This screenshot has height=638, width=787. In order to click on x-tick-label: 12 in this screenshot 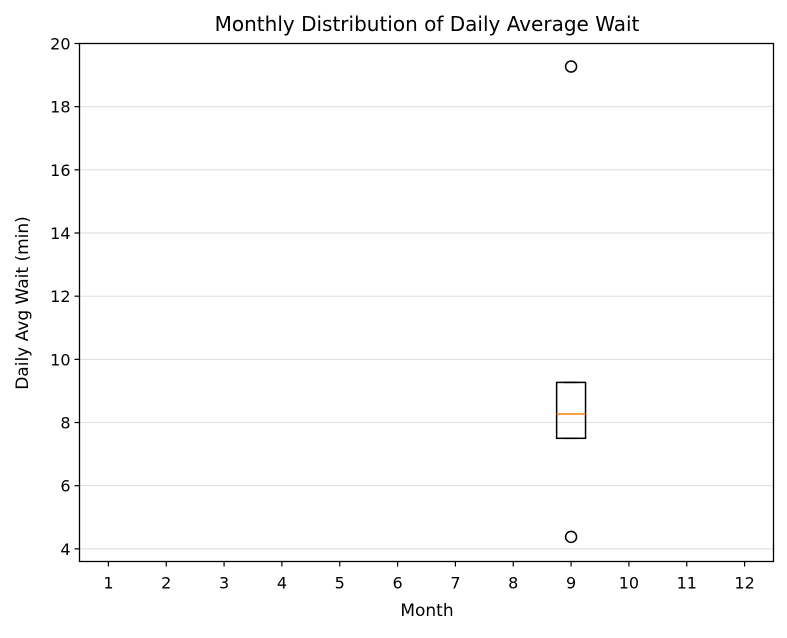, I will do `click(744, 583)`.